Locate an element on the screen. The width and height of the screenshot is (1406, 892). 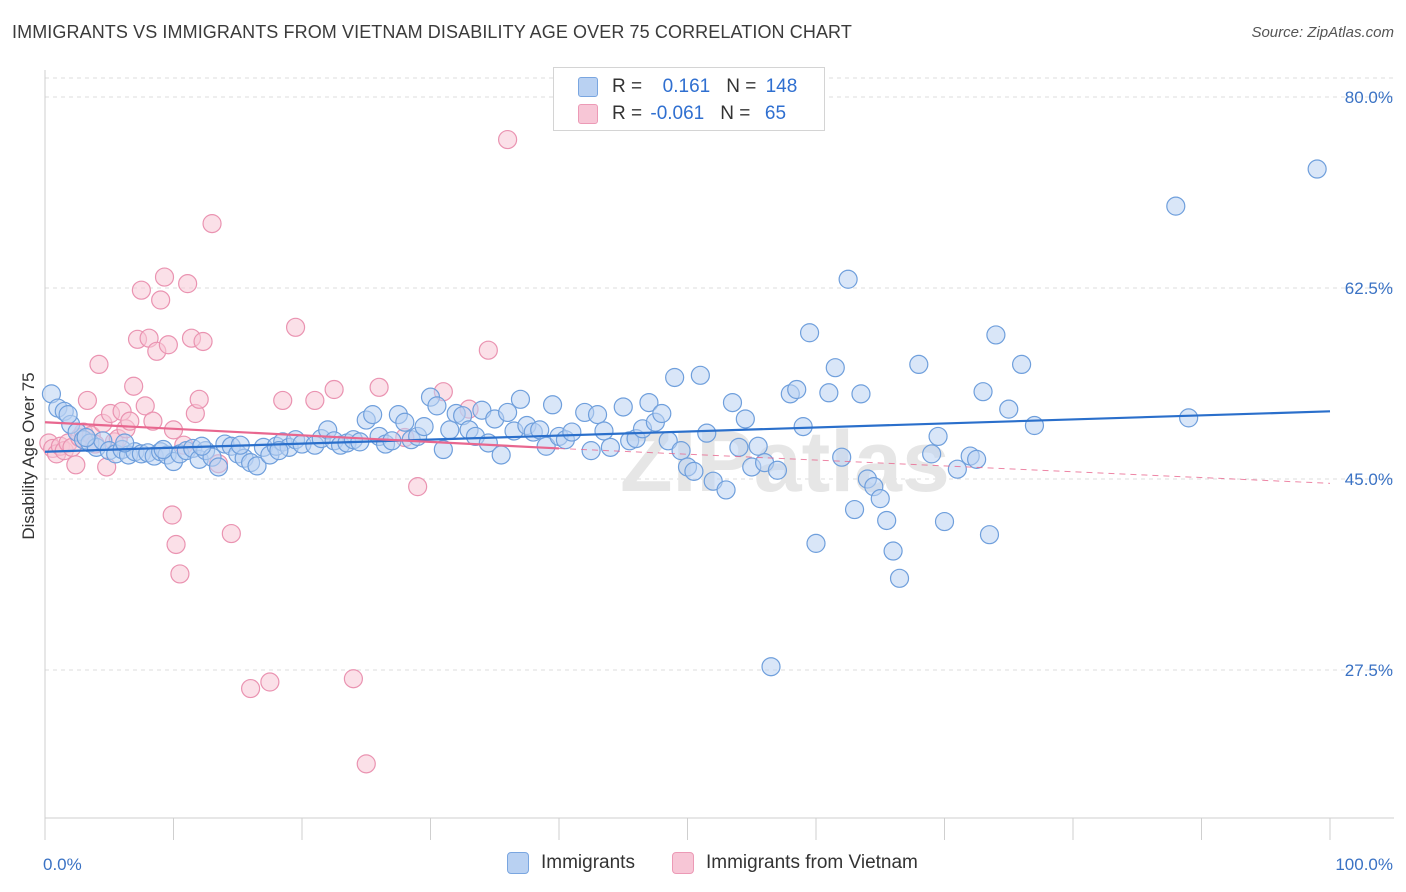
legend-n-value: 148 is located at coordinates (781, 86).